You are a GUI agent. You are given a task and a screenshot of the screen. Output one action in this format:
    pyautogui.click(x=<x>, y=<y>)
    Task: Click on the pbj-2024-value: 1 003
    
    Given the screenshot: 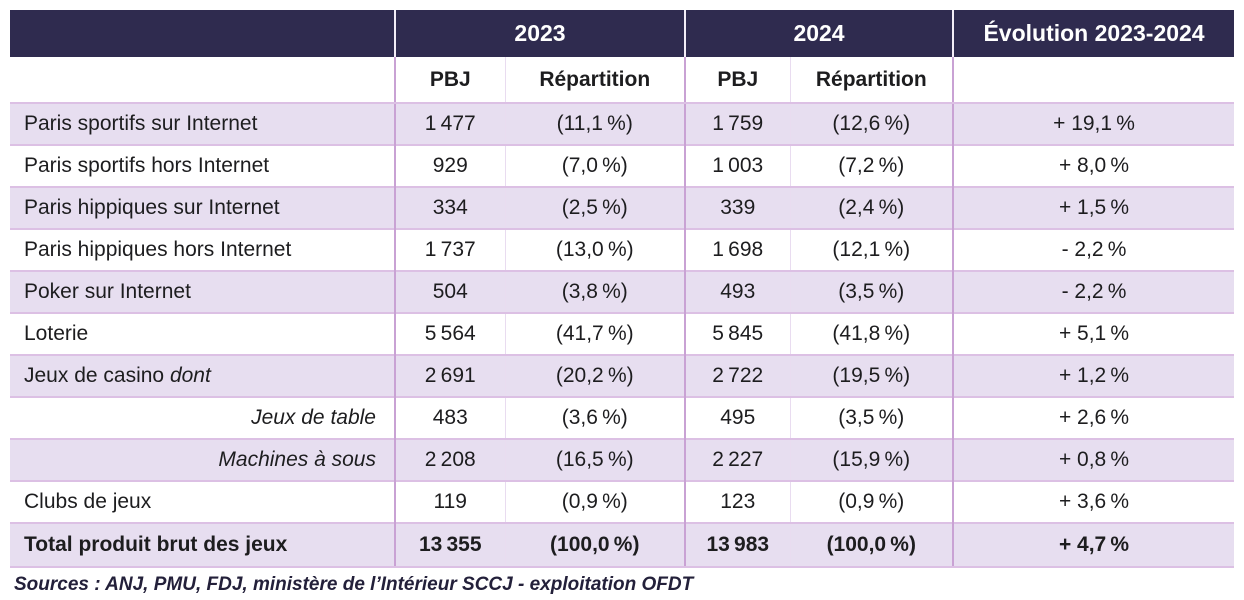 What is the action you would take?
    pyautogui.click(x=737, y=165)
    